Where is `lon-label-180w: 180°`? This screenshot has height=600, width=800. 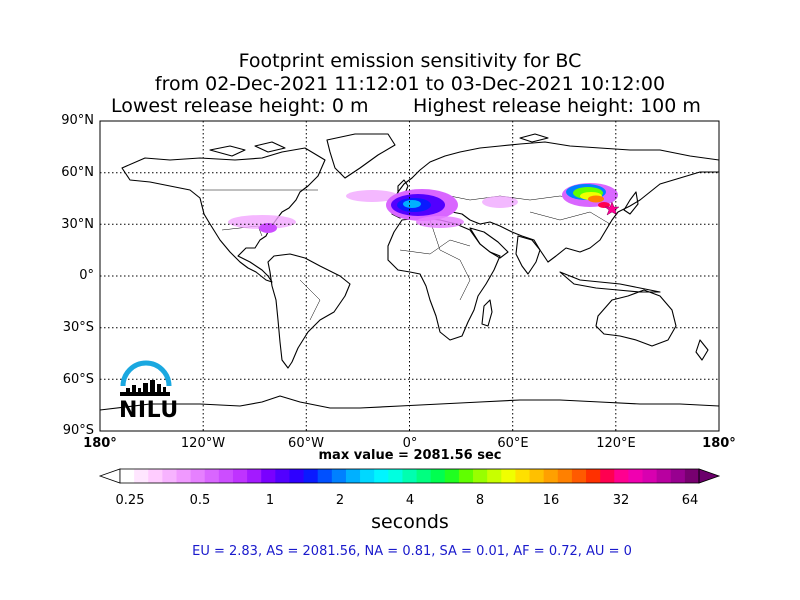 lon-label-180w: 180° is located at coordinates (100, 443).